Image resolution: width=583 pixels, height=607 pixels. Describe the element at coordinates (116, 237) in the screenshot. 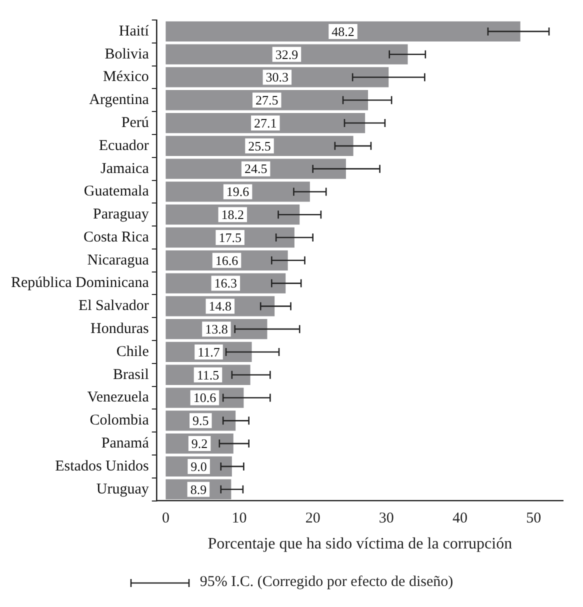

I see `y-tick-label: Costa Rica` at that location.